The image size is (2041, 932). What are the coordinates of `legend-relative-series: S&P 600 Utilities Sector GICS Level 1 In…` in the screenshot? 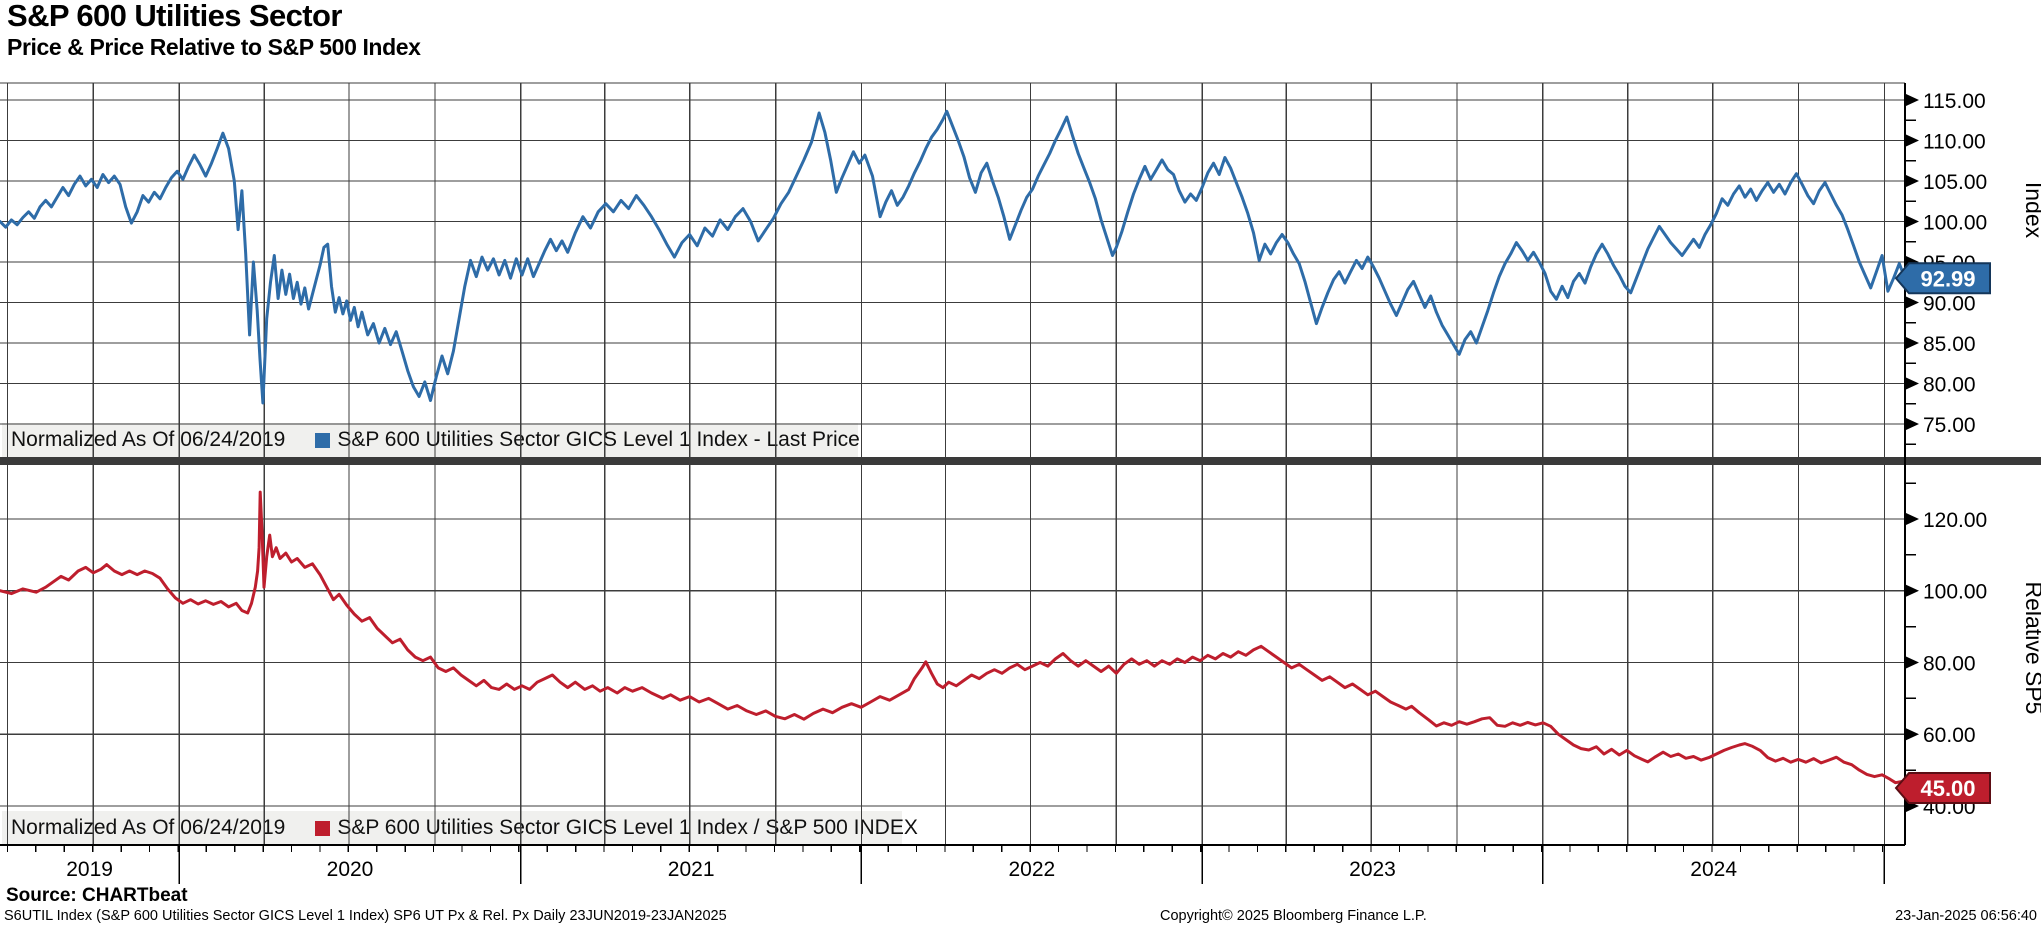 It's located at (616, 828).